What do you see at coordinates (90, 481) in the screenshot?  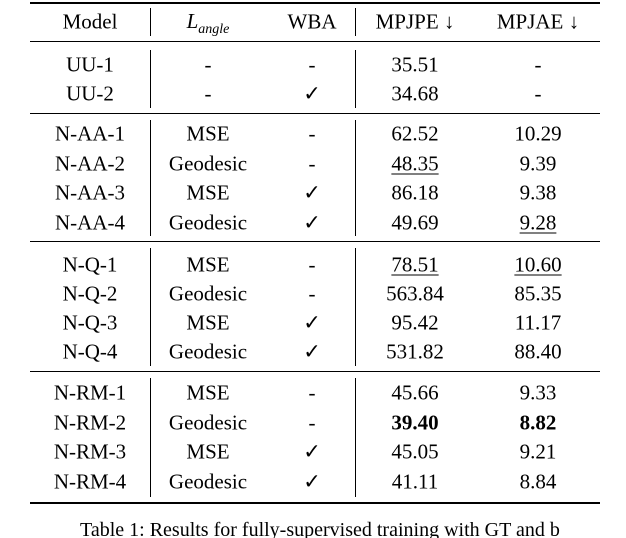 I see `table-cell: N-RM-4` at bounding box center [90, 481].